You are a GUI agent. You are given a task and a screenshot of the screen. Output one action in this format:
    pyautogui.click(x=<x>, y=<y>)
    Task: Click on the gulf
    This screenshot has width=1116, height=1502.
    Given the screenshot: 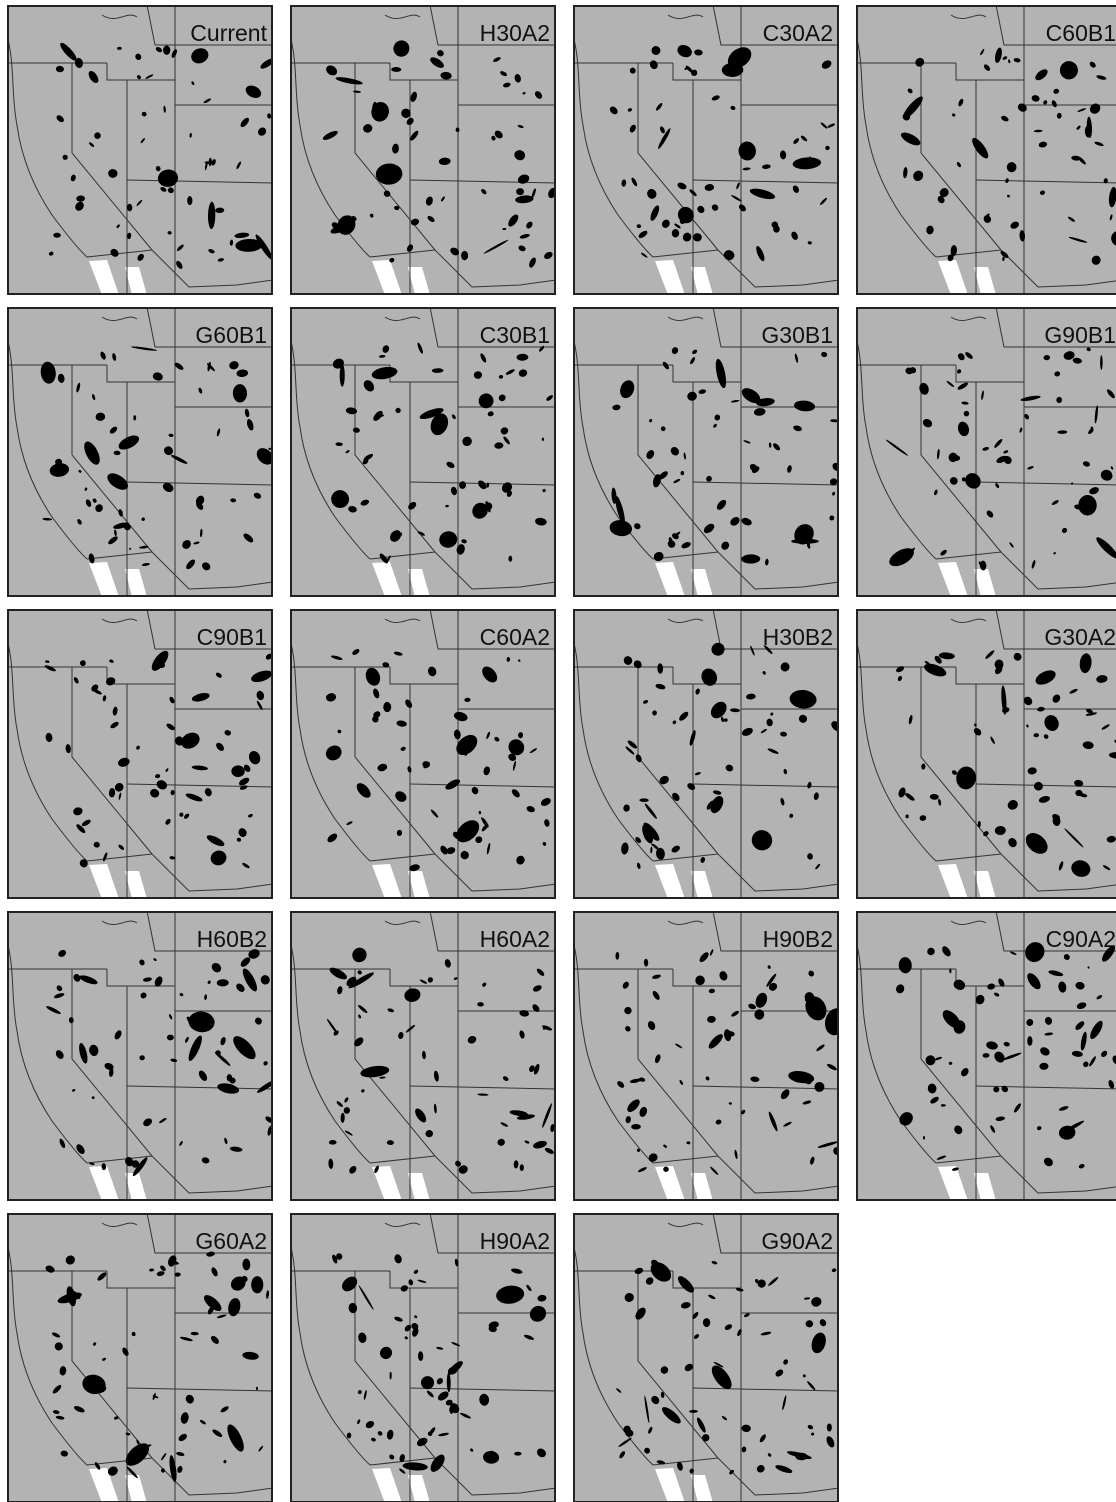 What is the action you would take?
    pyautogui.click(x=684, y=881)
    